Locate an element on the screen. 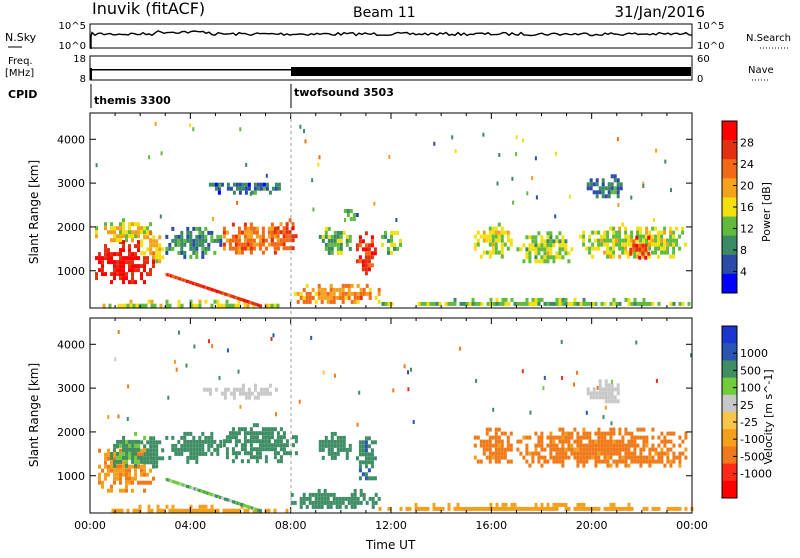  freq-left-tick-bottom: 8 is located at coordinates (83, 79).